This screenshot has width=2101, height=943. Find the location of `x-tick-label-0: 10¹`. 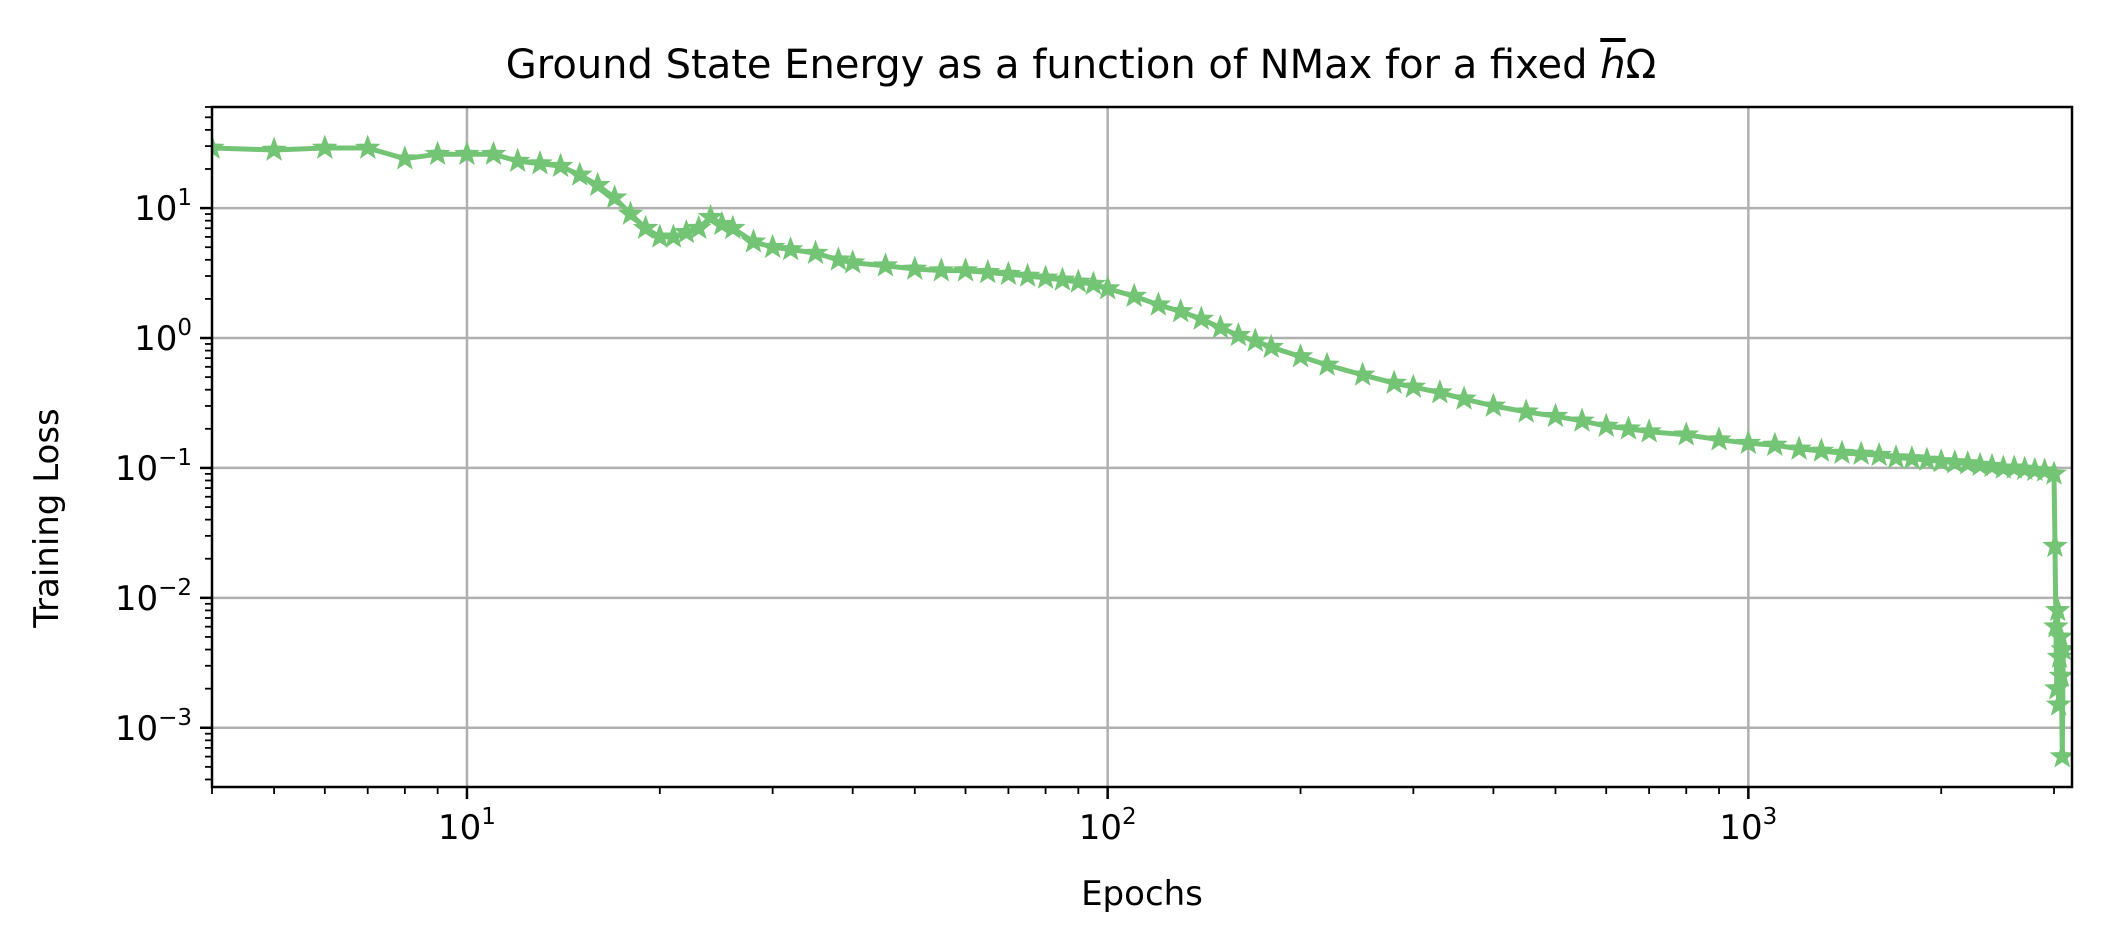

x-tick-label-0: 10¹ is located at coordinates (467, 826).